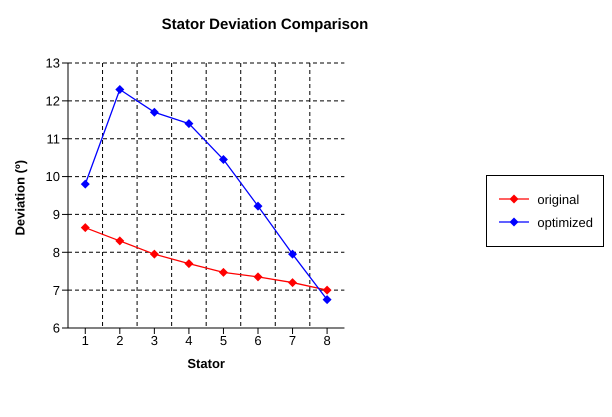 The height and width of the screenshot is (417, 612). What do you see at coordinates (53, 176) in the screenshot?
I see `y-tick-label: 10` at bounding box center [53, 176].